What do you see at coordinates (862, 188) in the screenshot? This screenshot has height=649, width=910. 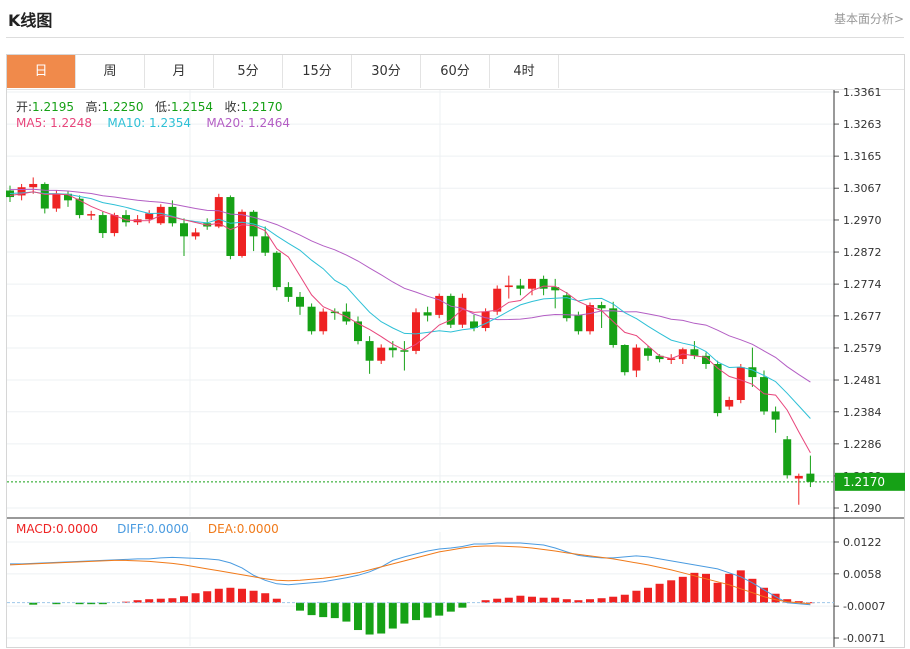 I see `price-tick-label: 1.3067` at bounding box center [862, 188].